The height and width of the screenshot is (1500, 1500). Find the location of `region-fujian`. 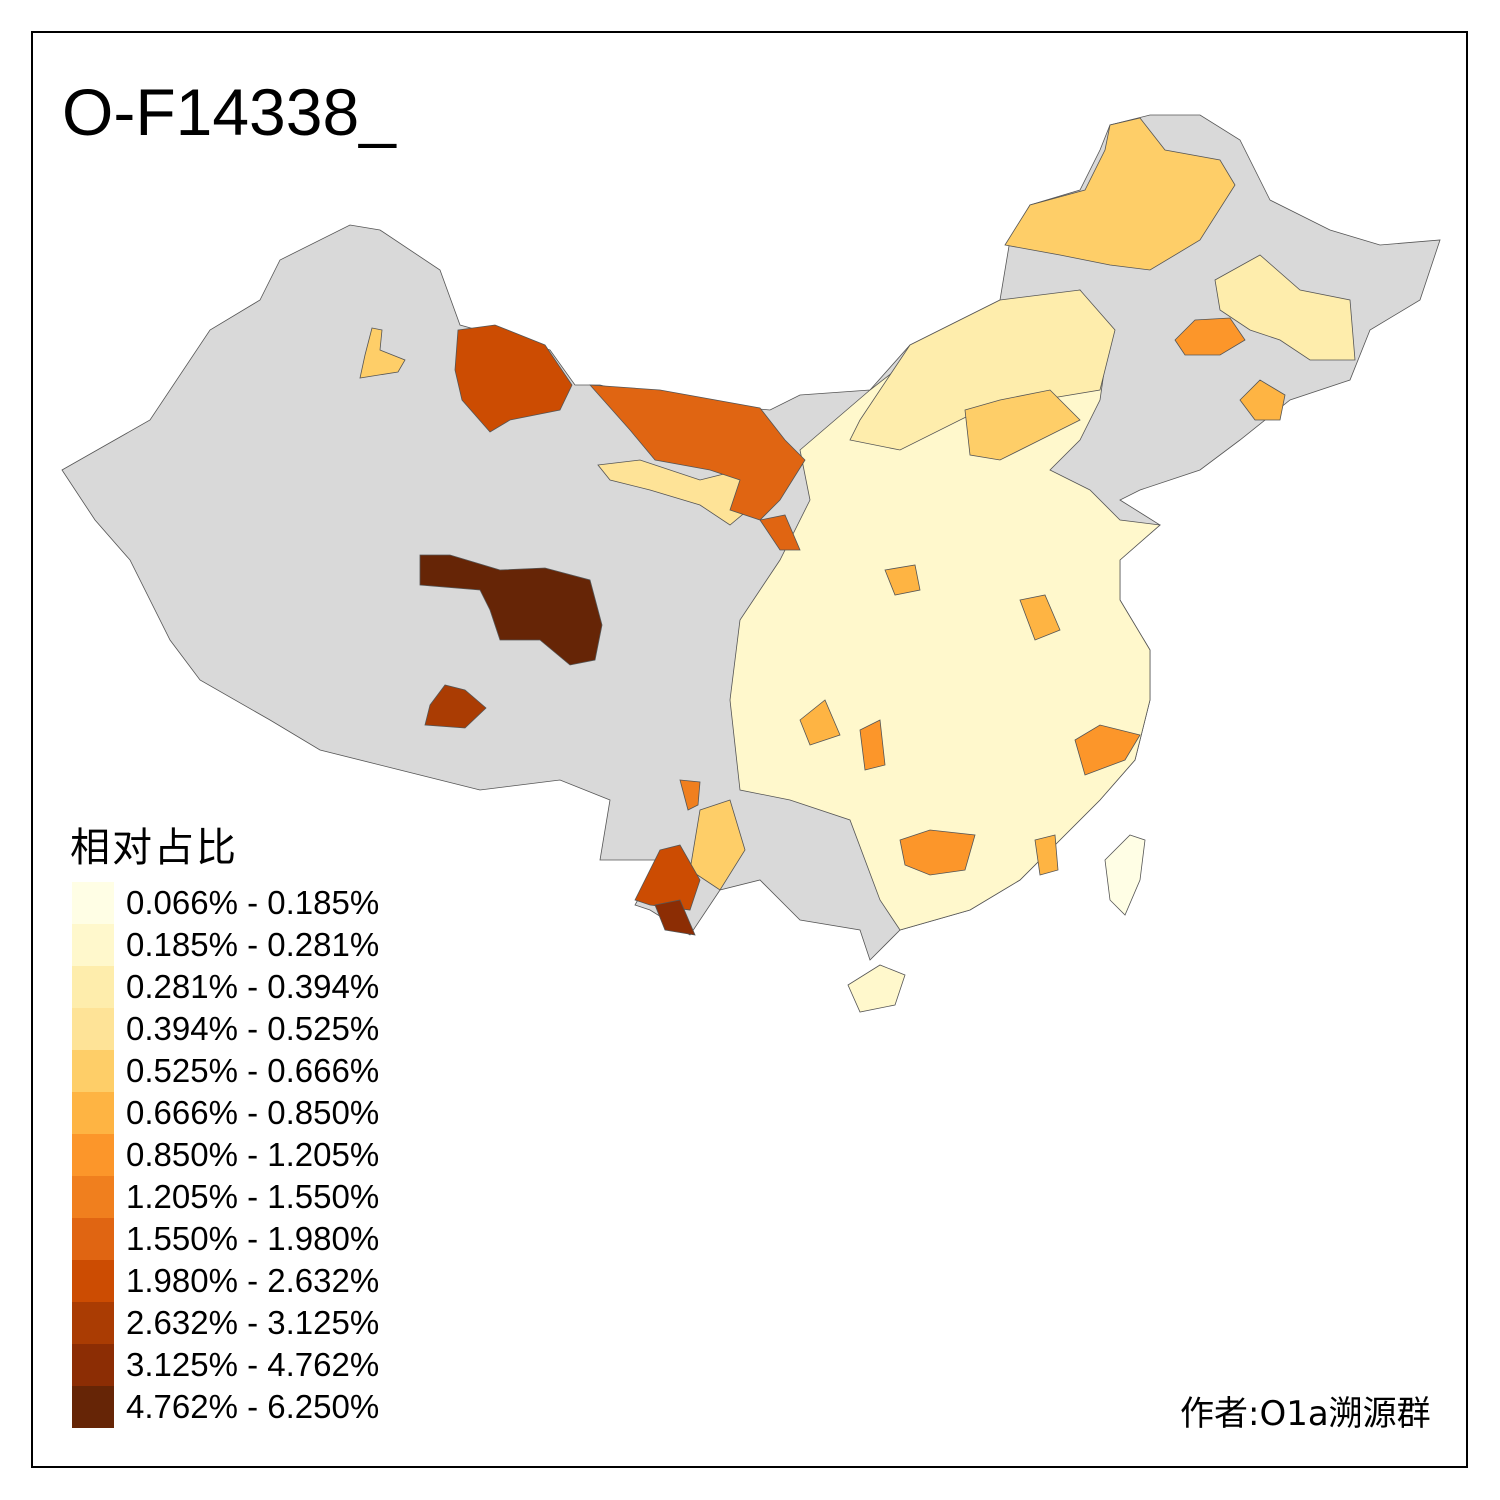

region-fujian is located at coordinates (1046, 855).